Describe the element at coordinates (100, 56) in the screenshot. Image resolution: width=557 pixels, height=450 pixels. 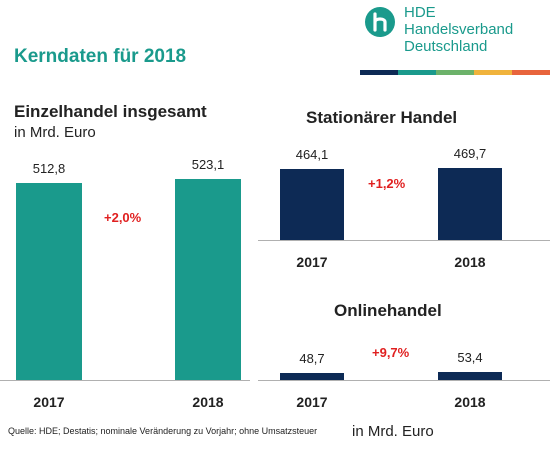
I see `page-title: Kerndaten für 2018` at that location.